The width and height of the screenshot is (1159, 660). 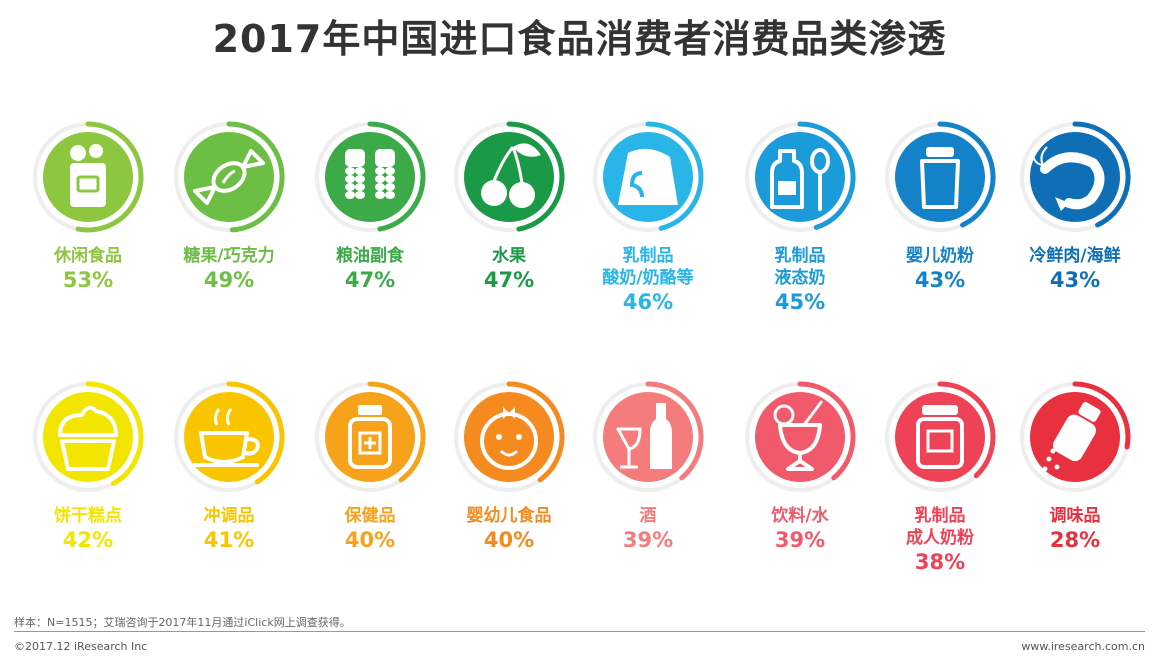 I want to click on category-item: 婴幼儿食品 40%, so click(x=509, y=465).